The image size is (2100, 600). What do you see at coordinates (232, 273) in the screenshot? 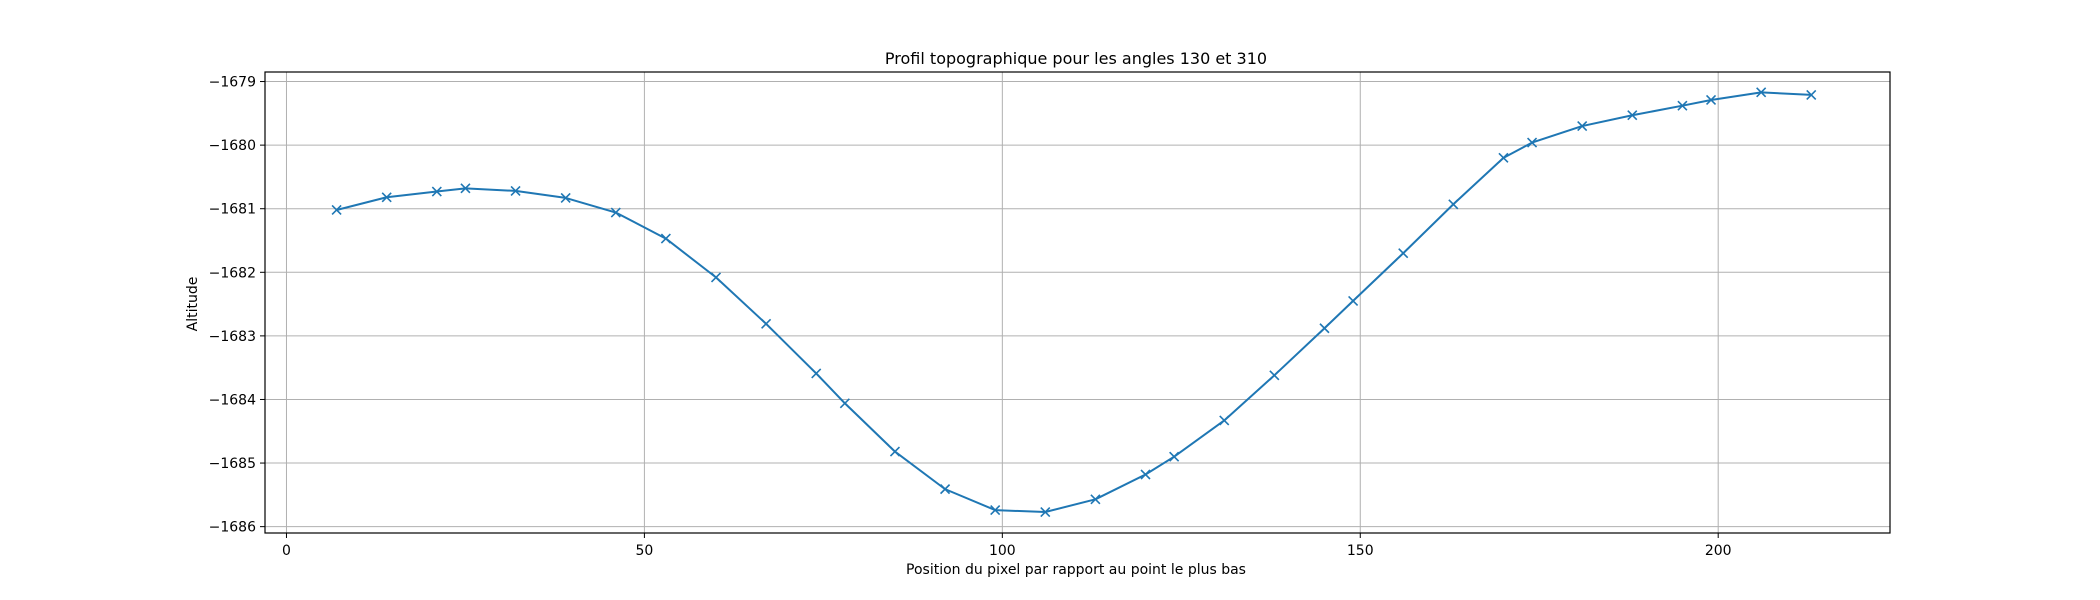
I see `y-tick-label: −1682` at bounding box center [232, 273].